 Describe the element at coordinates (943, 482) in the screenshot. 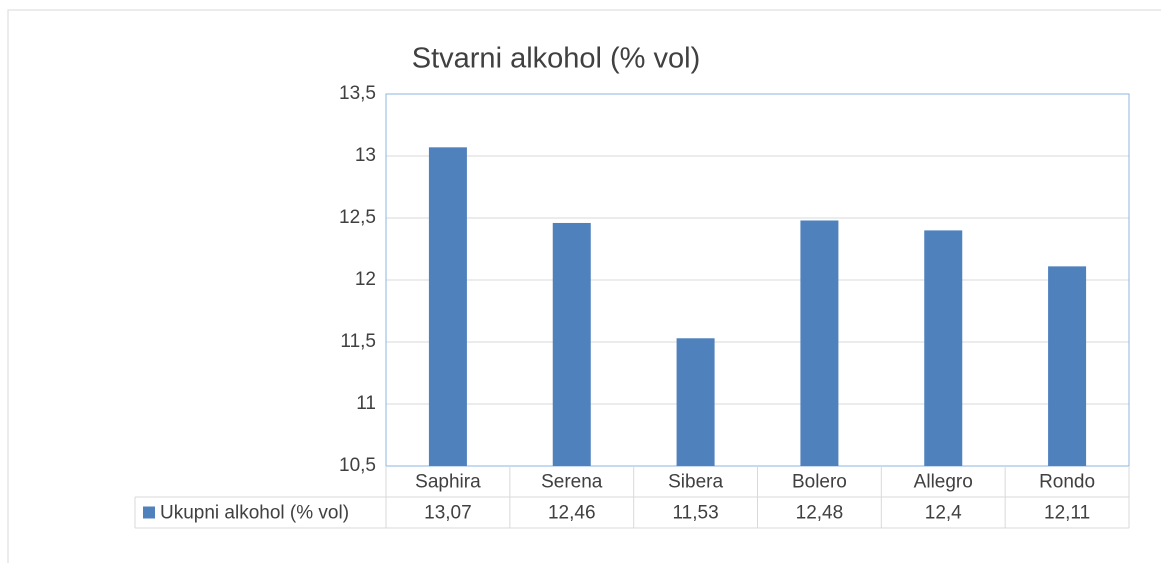

I see `x-tick-label: Allegro` at that location.